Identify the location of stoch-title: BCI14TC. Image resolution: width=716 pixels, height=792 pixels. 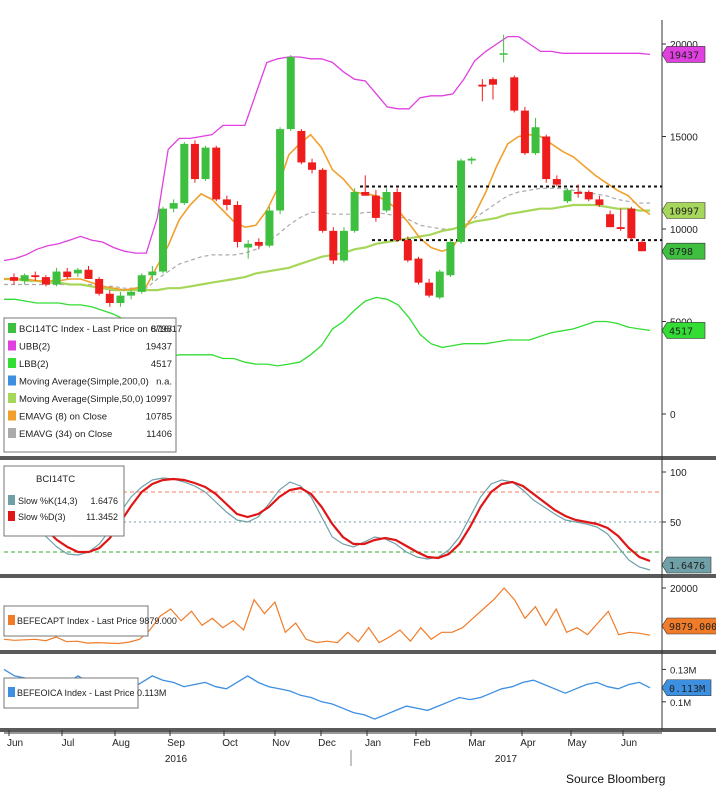
(55, 479).